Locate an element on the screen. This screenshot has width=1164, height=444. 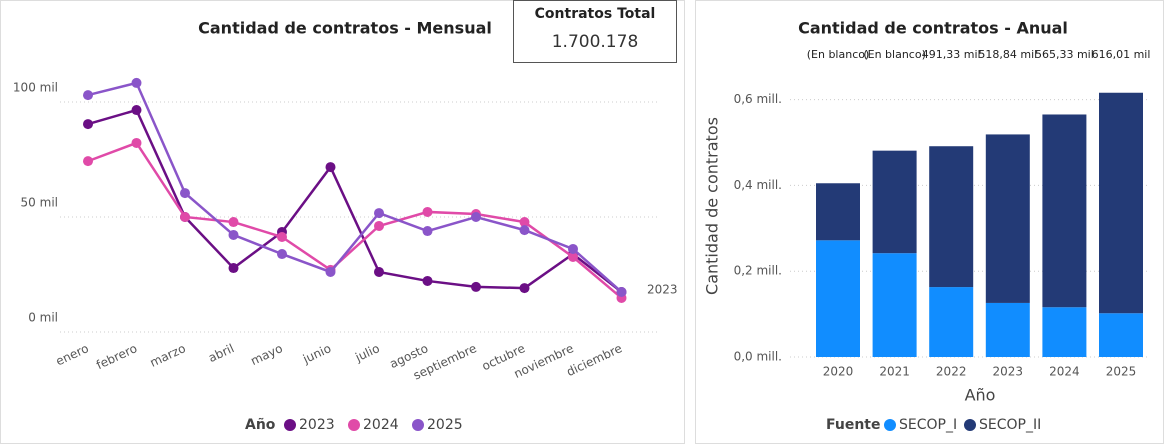
x-axis-label: Año is located at coordinates (980, 395).